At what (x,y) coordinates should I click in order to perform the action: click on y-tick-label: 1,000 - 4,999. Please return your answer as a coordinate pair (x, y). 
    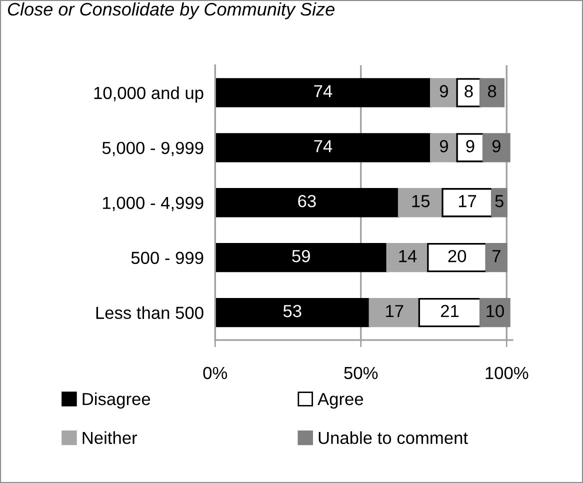
    Looking at the image, I should click on (153, 204).